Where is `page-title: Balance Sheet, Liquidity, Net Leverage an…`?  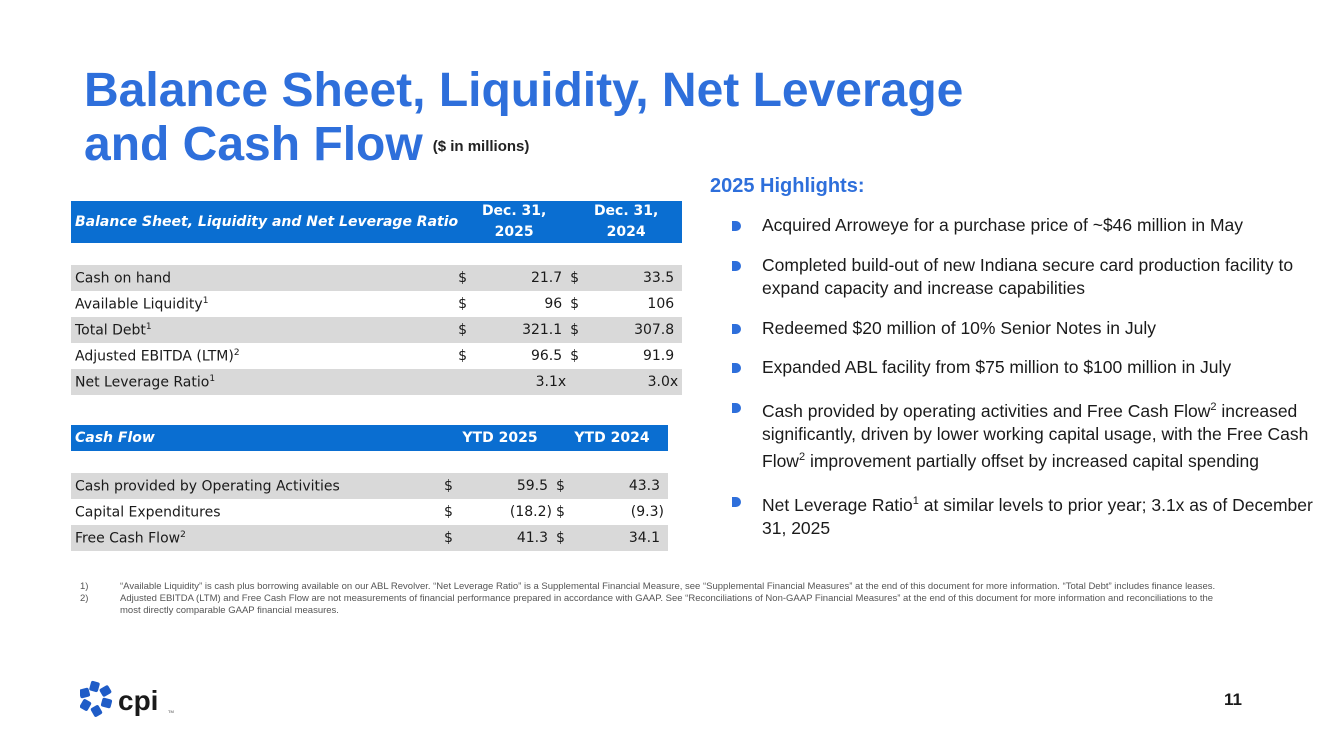 page-title: Balance Sheet, Liquidity, Net Leverage an… is located at coordinates (523, 119).